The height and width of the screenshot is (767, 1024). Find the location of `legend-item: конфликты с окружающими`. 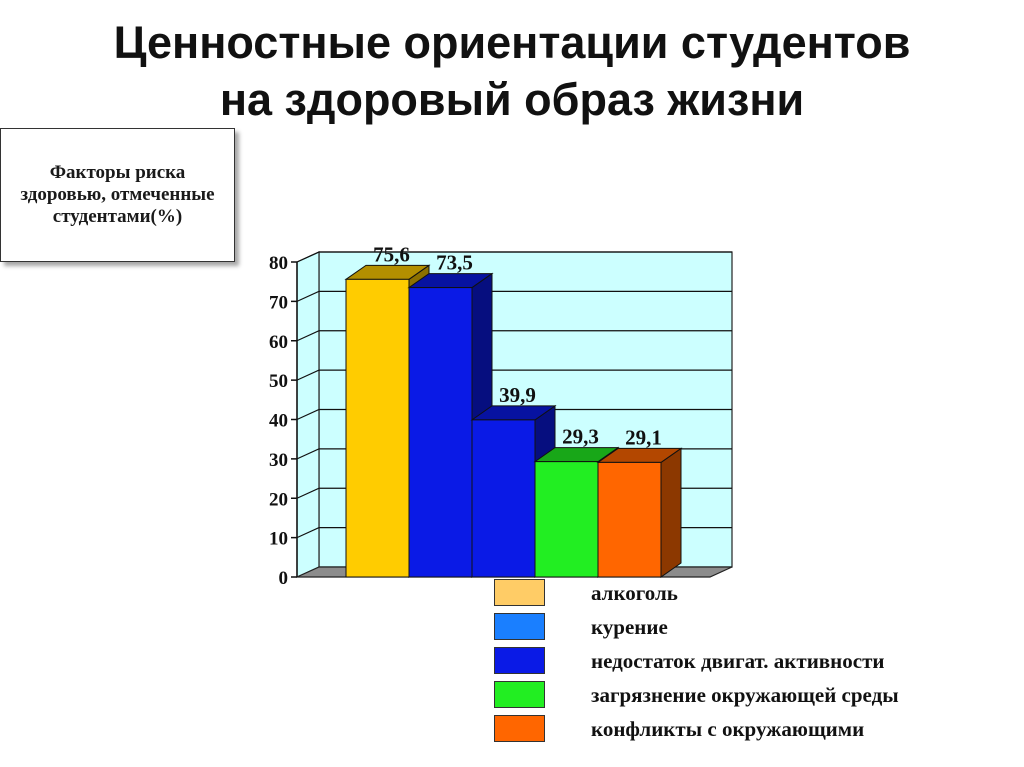

legend-item: конфликты с окружающими is located at coordinates (754, 730).